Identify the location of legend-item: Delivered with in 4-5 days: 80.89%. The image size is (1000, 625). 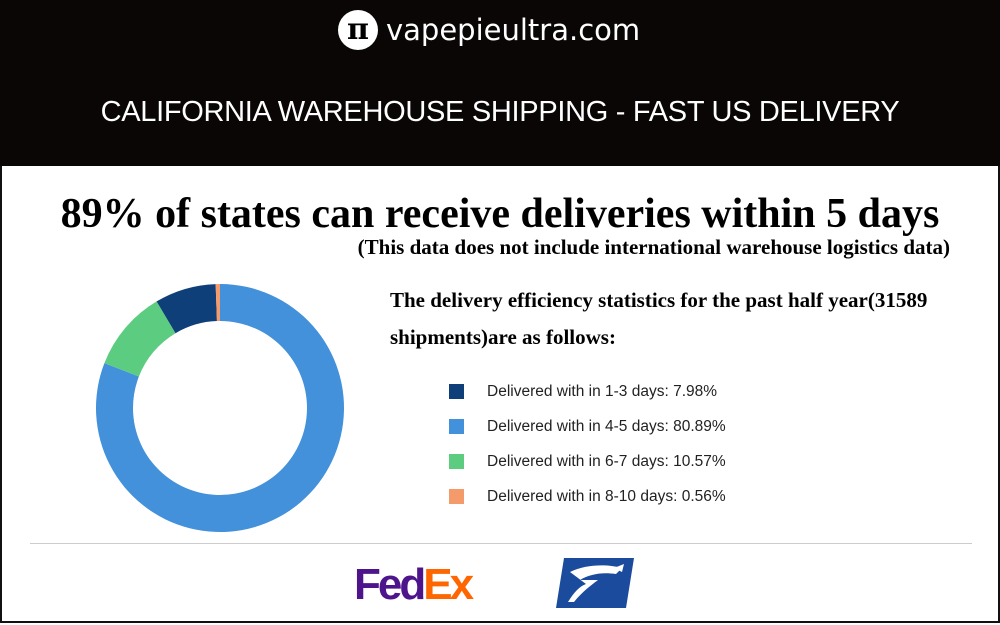
(587, 426).